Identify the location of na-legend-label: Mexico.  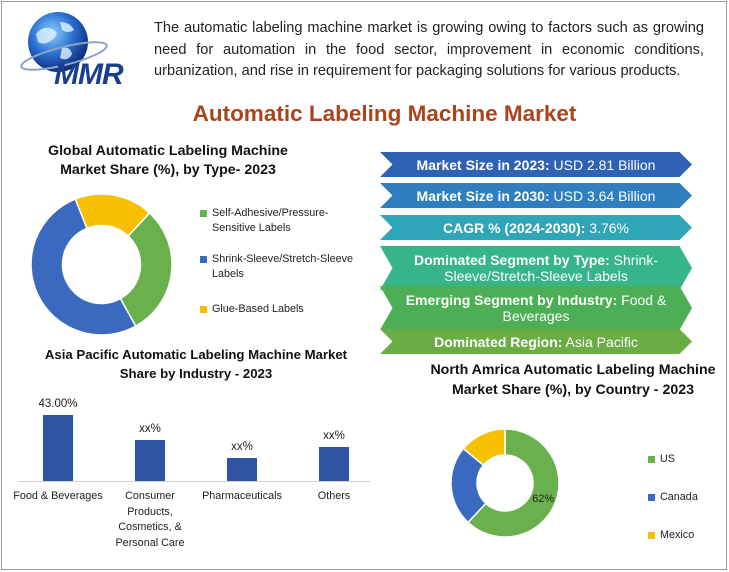
(677, 535).